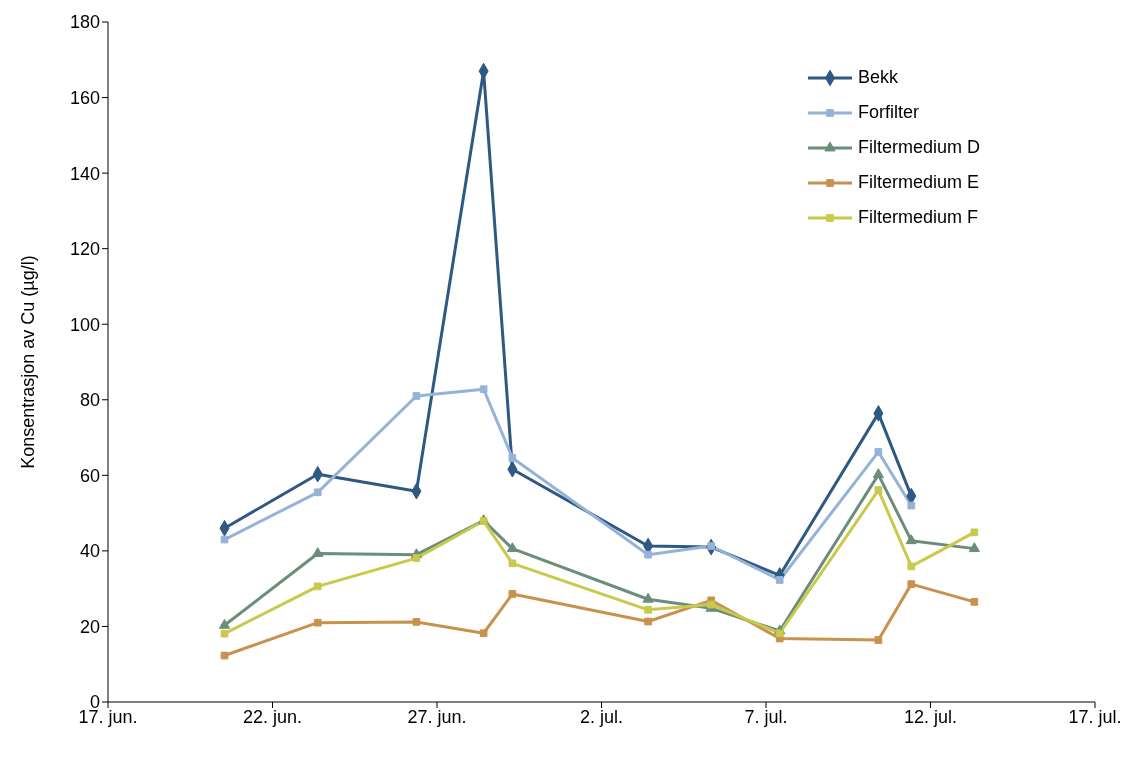 The height and width of the screenshot is (760, 1133). I want to click on legend-label: Bekk, so click(878, 77).